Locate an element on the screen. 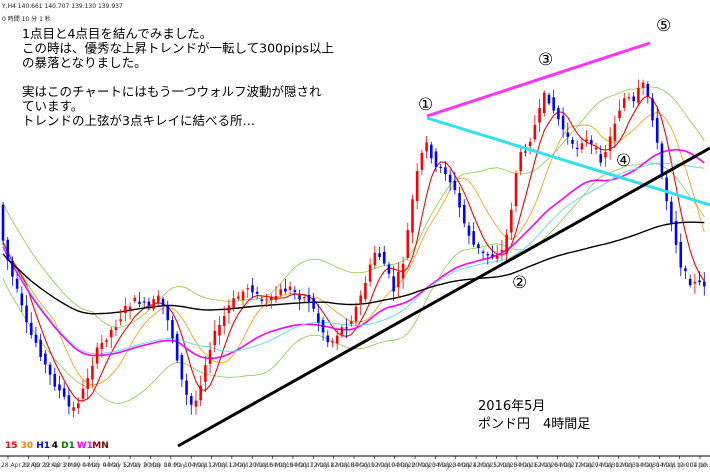 The width and height of the screenshot is (710, 475). annotation-line: この時は、優秀な上昇トレンドが一転して300pips以上 is located at coordinates (178, 48).